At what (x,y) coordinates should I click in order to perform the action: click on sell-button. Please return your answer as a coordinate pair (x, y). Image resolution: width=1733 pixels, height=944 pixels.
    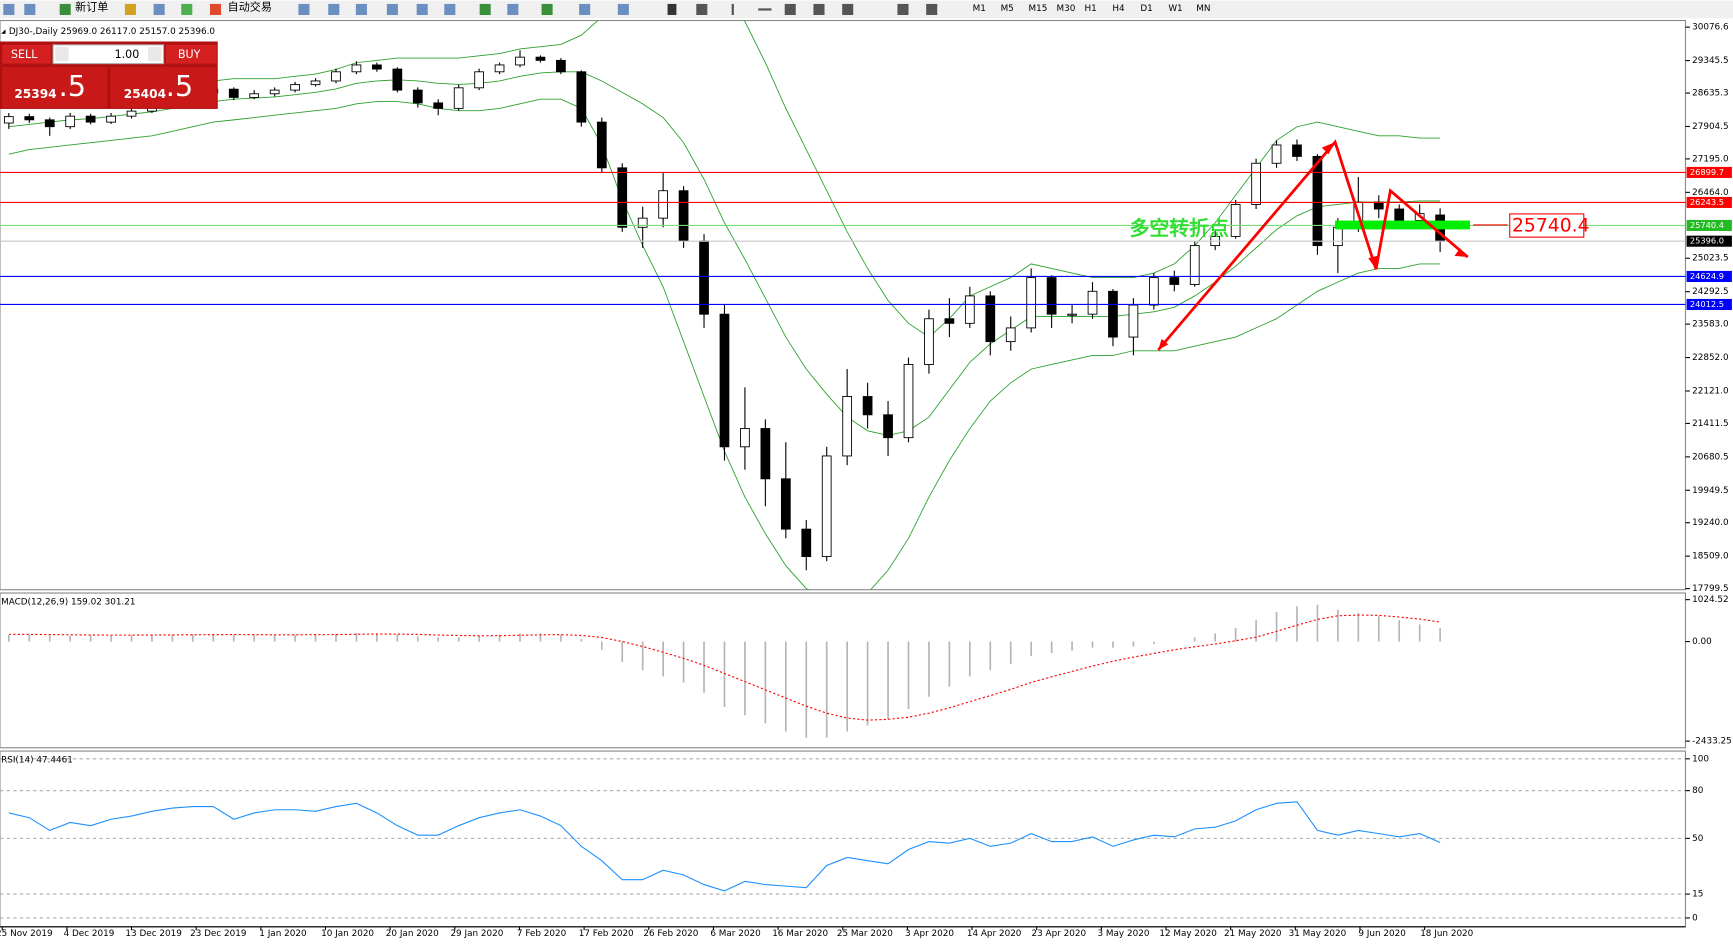
    Looking at the image, I should click on (26, 54).